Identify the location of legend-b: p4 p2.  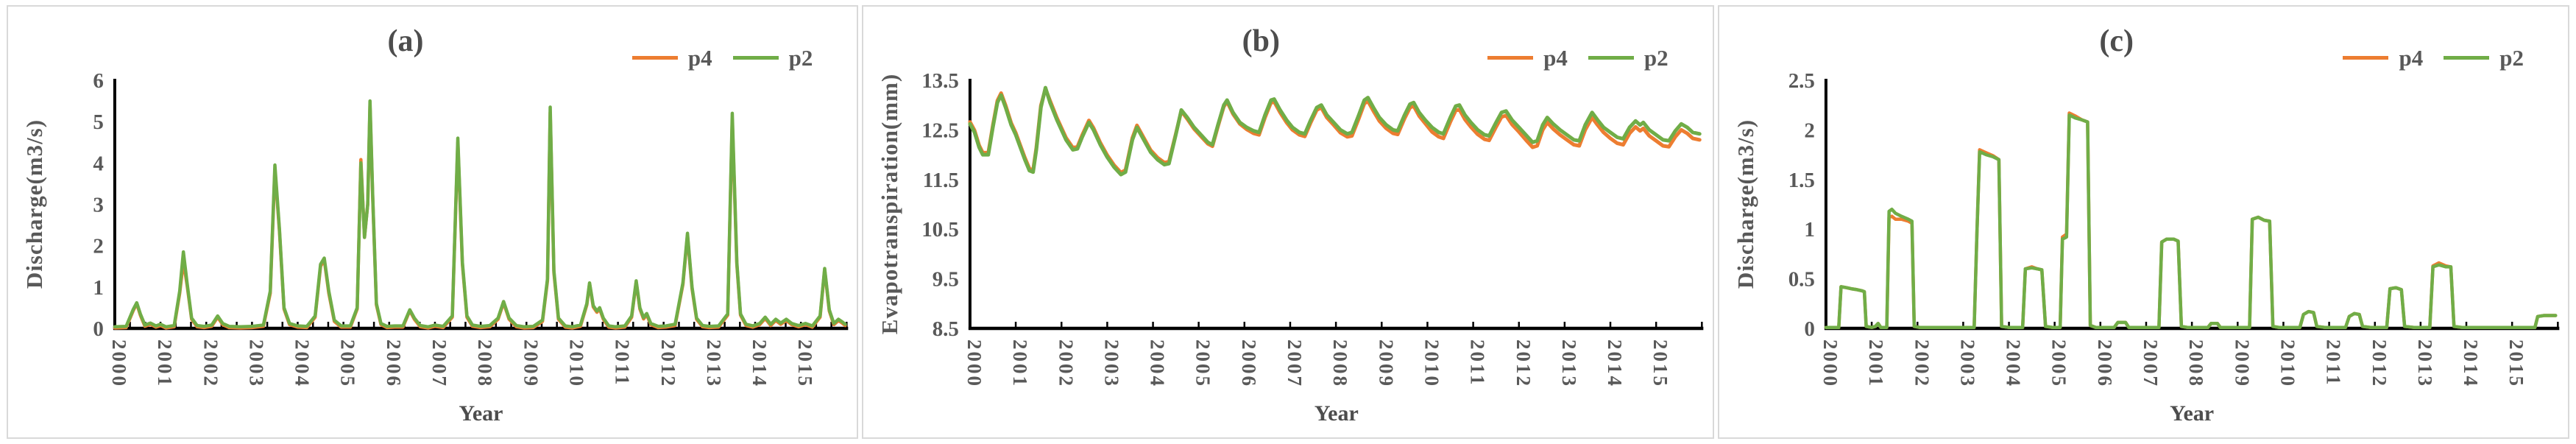
(1578, 57).